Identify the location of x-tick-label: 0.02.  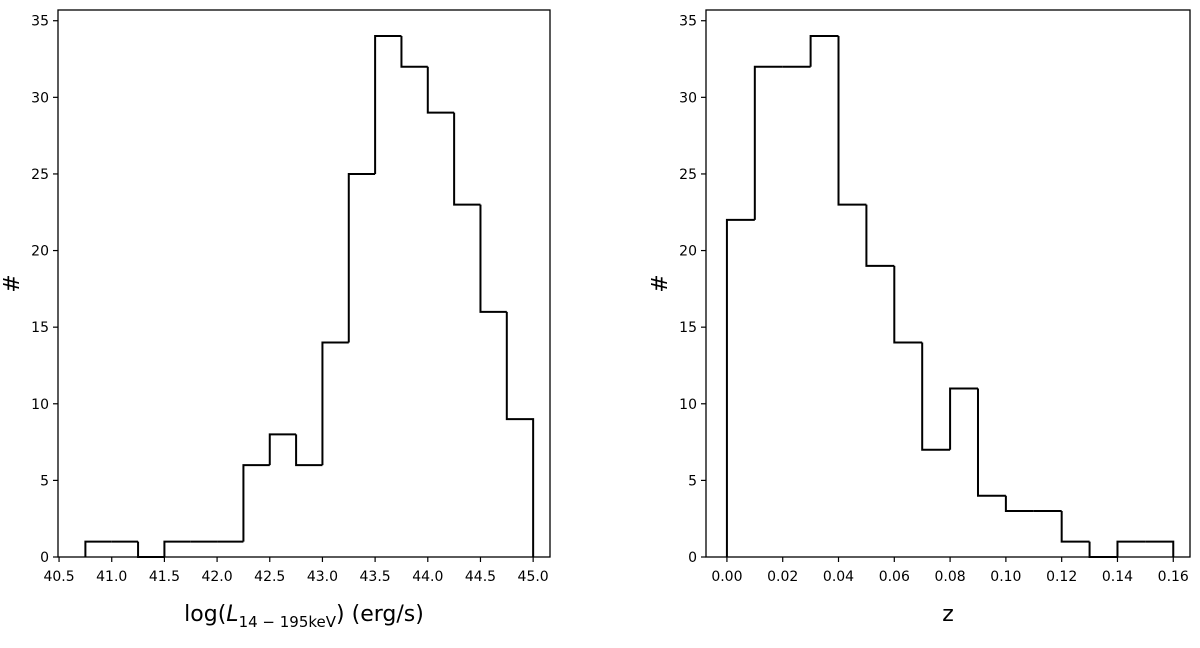
(782, 577).